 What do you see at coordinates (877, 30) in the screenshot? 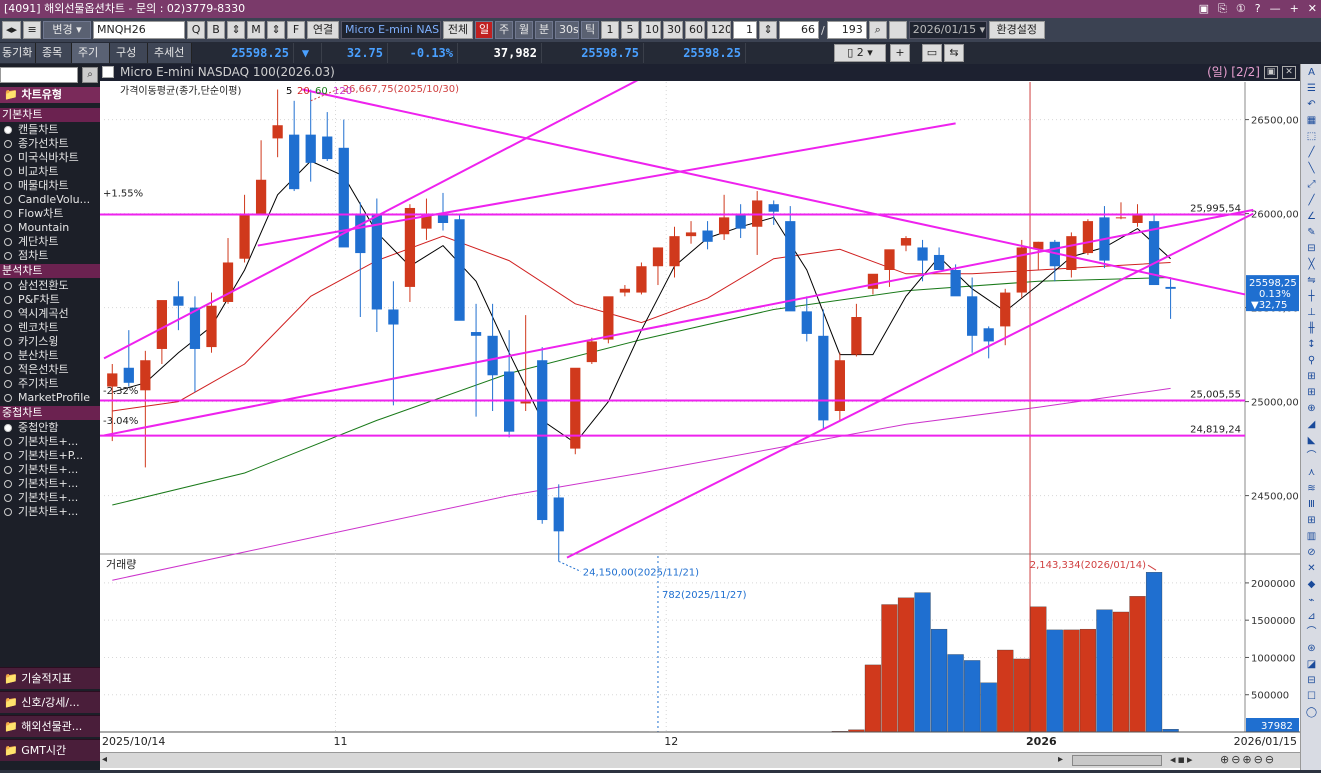
I see `zoom-icon: ⌕` at bounding box center [877, 30].